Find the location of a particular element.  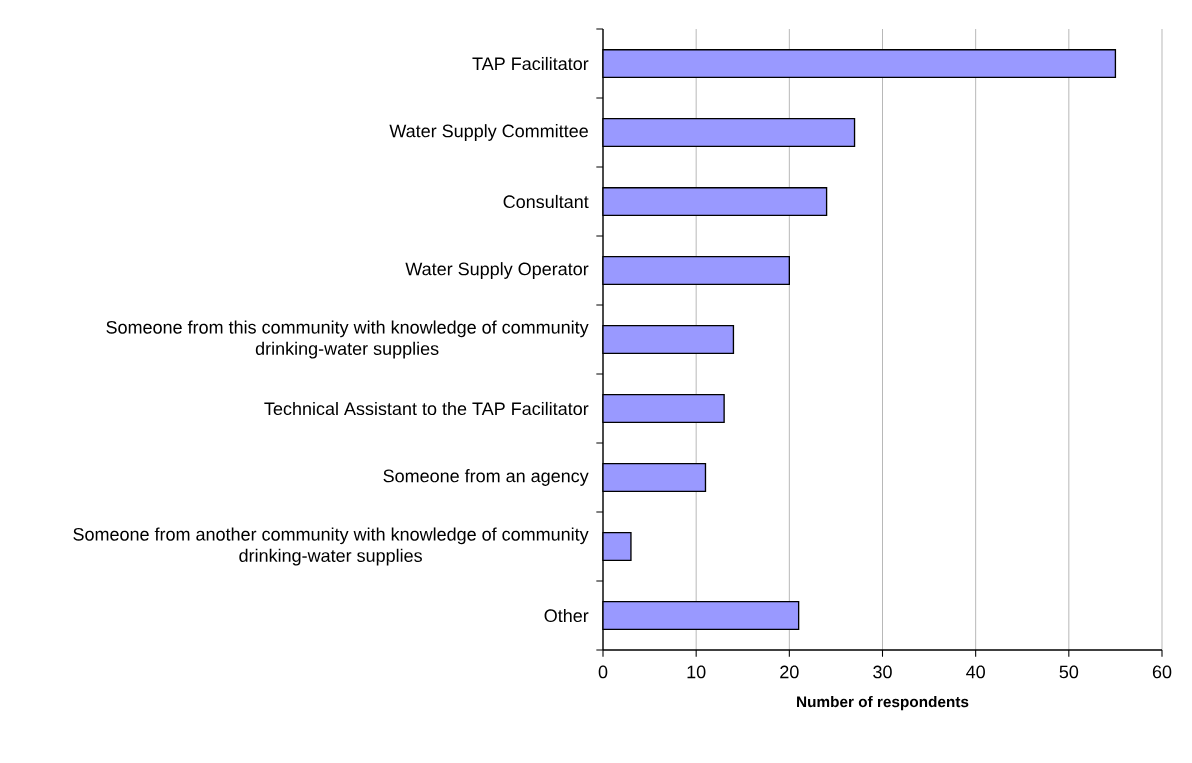

y-tick-label: Consultant is located at coordinates (546, 201).